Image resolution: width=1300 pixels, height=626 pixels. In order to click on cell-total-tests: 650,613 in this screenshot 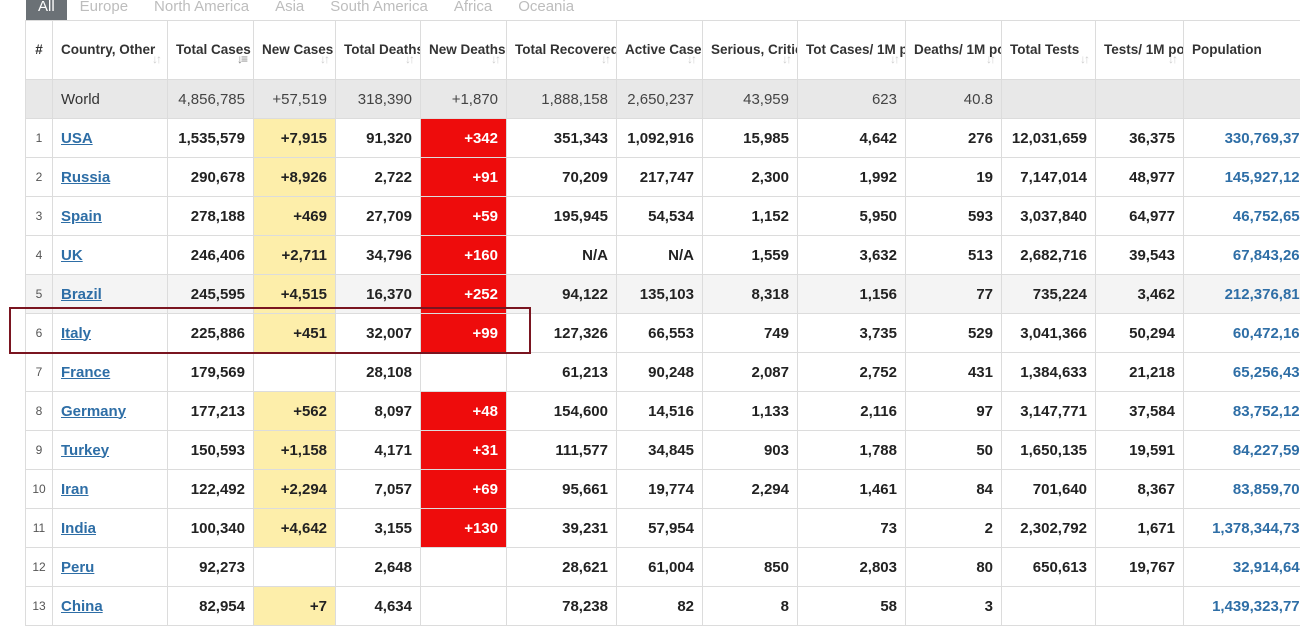, I will do `click(1049, 567)`.